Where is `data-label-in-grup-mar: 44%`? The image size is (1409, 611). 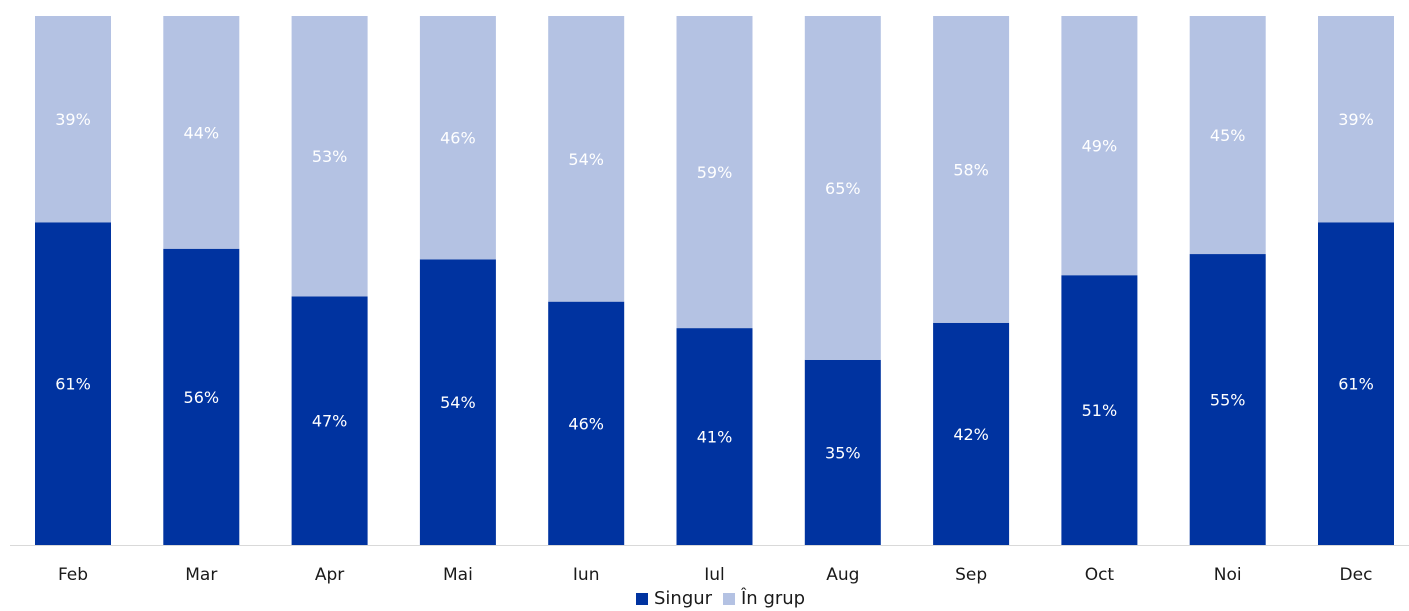
data-label-in-grup-mar: 44% is located at coordinates (202, 132).